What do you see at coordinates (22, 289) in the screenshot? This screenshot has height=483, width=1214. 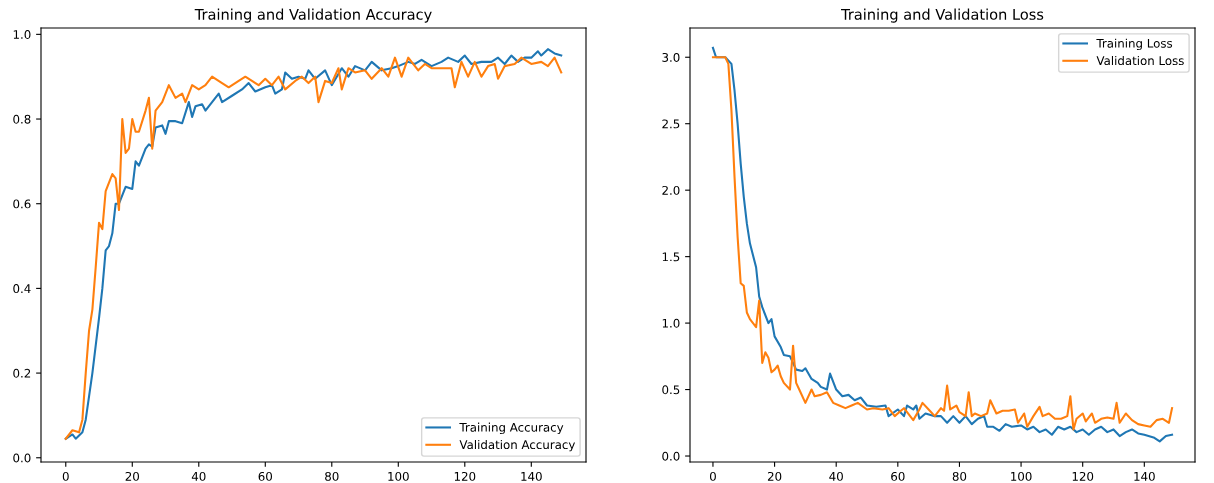 I see `y-tick-label: 0.4` at bounding box center [22, 289].